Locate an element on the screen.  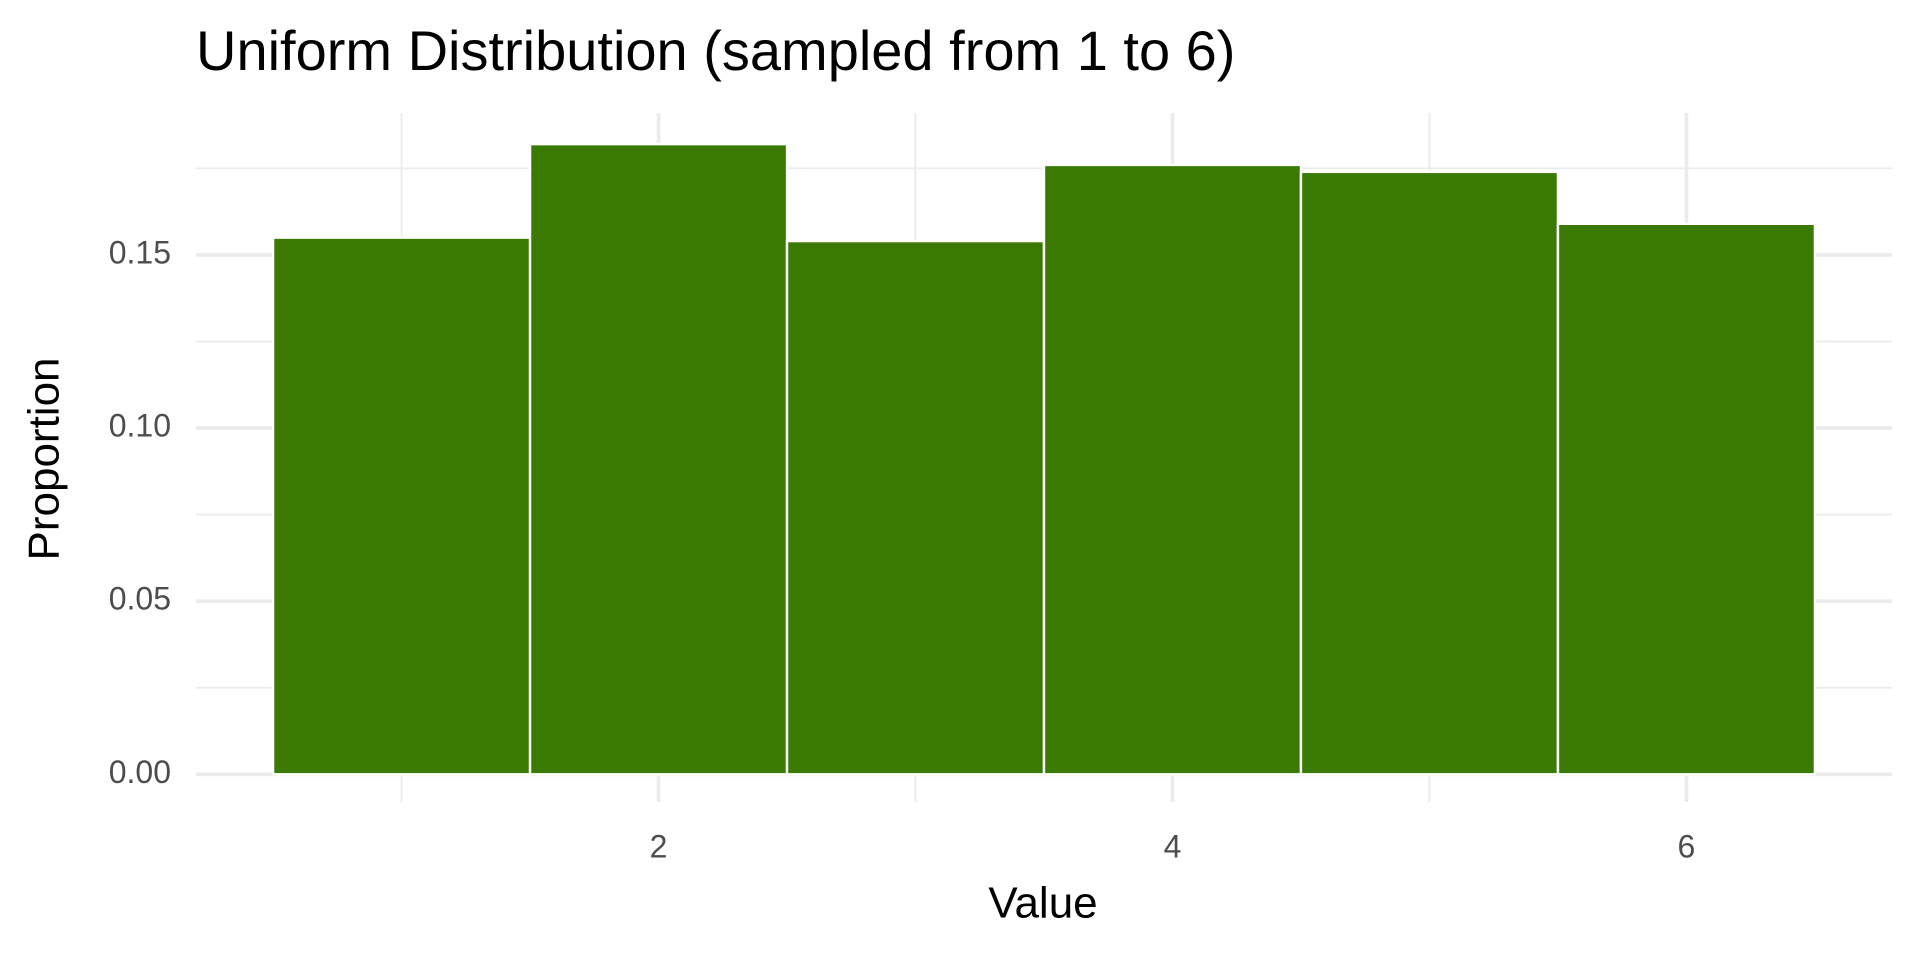
x-tick-label: 4 is located at coordinates (1173, 846).